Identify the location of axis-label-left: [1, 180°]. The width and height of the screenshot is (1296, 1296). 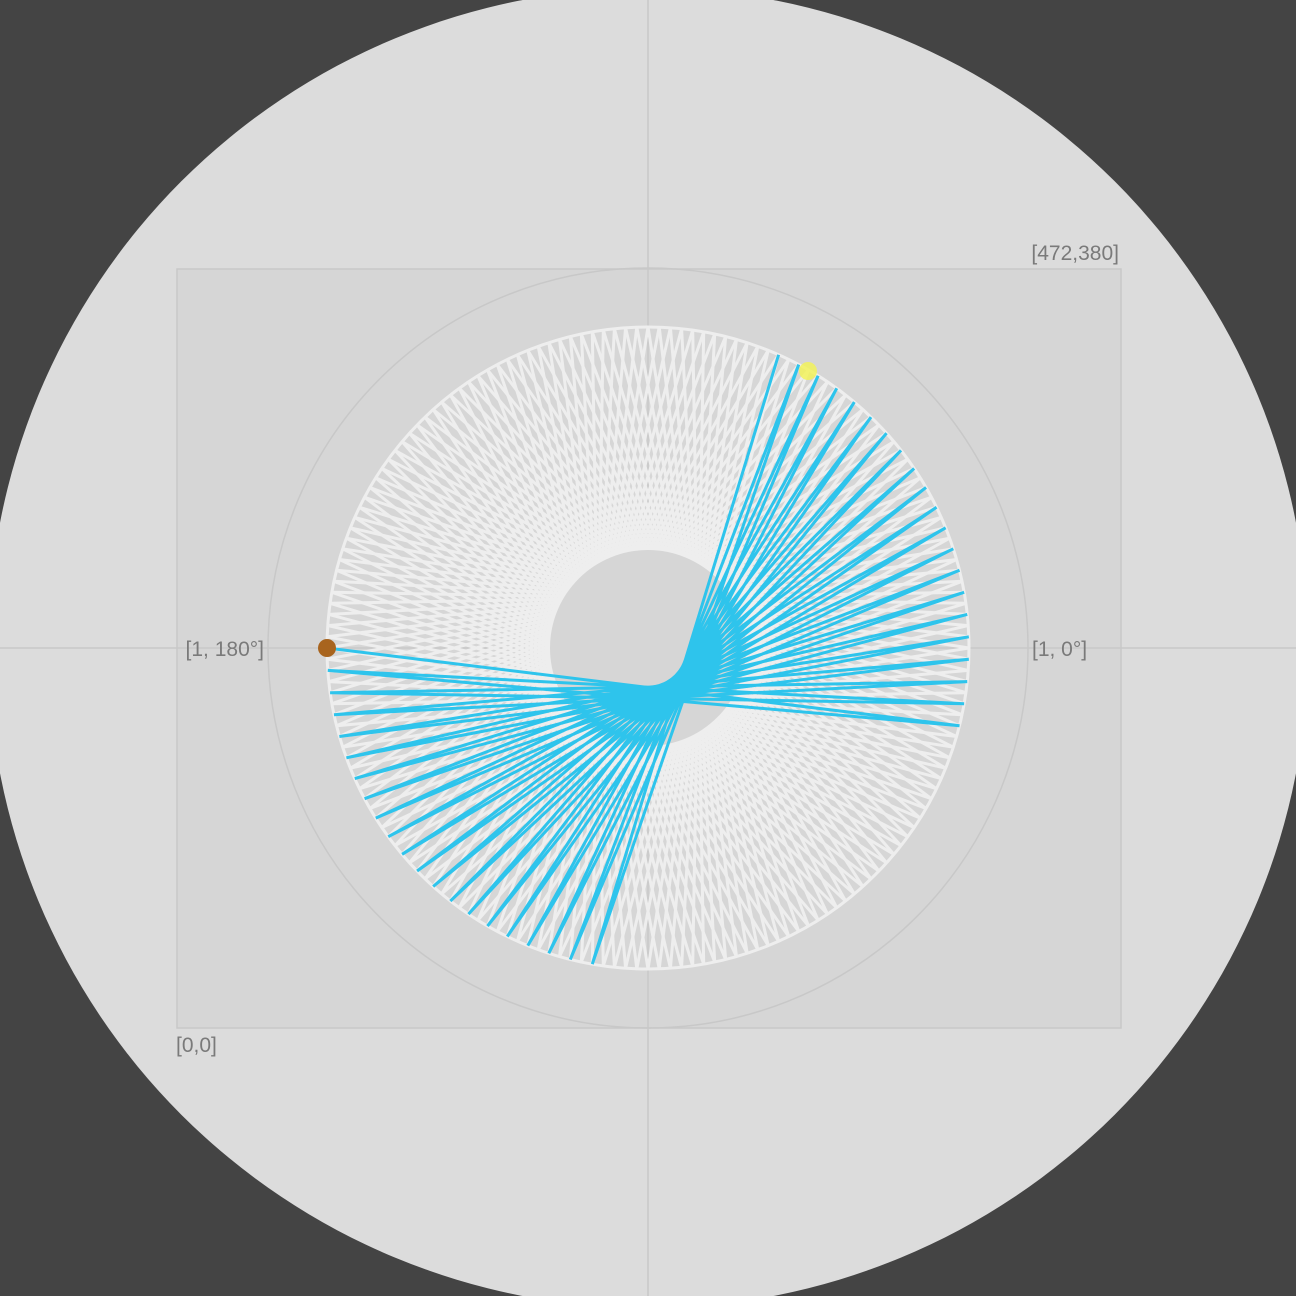
(225, 649).